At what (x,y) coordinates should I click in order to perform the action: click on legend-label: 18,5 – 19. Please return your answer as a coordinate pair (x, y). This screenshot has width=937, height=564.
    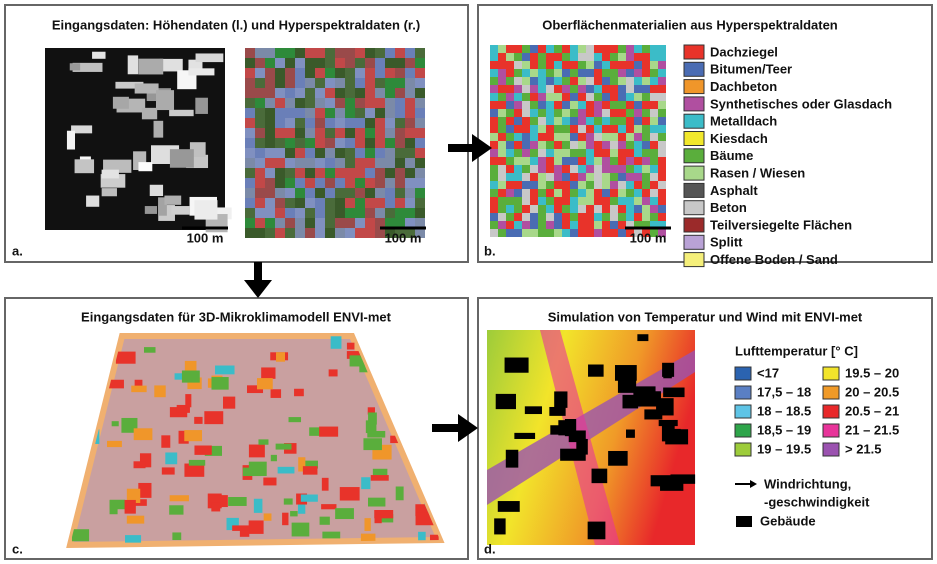
    Looking at the image, I should click on (784, 429).